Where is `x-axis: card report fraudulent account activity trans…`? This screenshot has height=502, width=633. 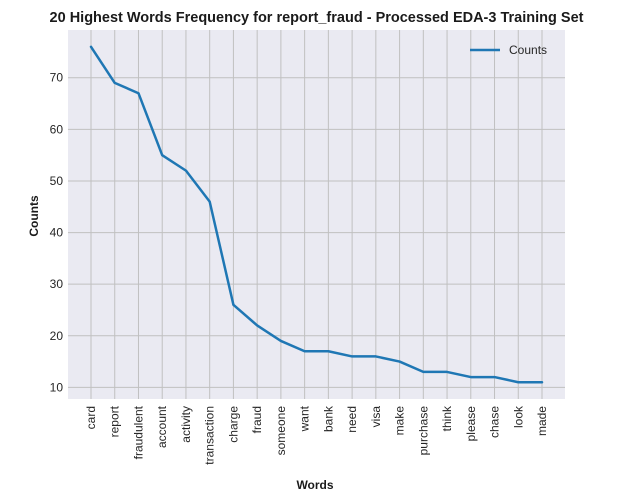 x-axis: card report fraudulent account activity trans… is located at coordinates (316, 435).